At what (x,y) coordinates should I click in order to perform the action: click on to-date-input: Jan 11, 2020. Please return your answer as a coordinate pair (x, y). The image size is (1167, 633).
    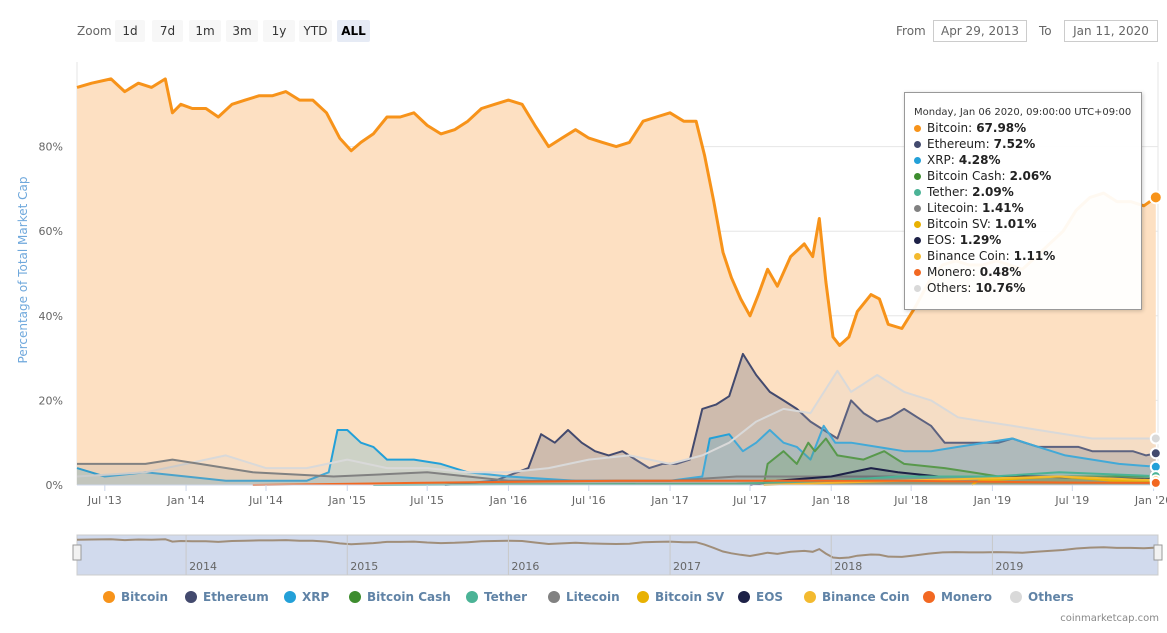
    Looking at the image, I should click on (1111, 31).